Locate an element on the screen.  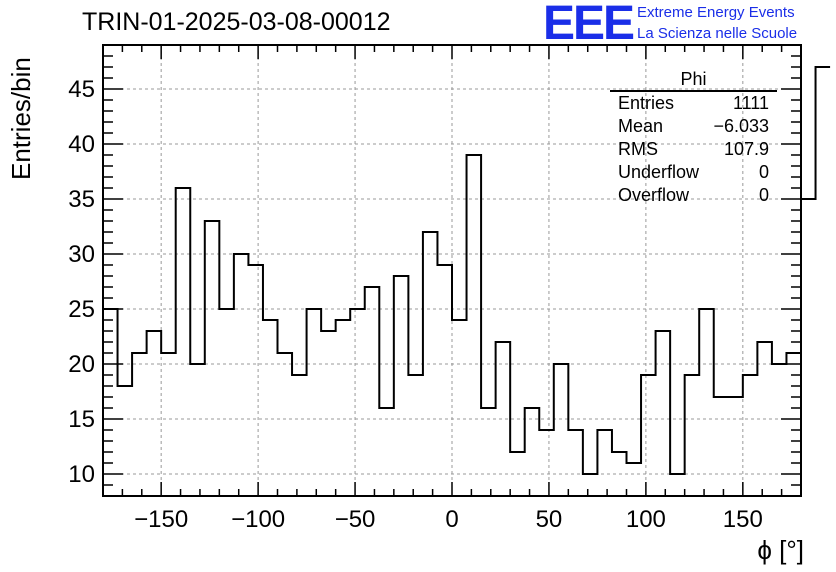
y-tick-label: 40 is located at coordinates (81, 144).